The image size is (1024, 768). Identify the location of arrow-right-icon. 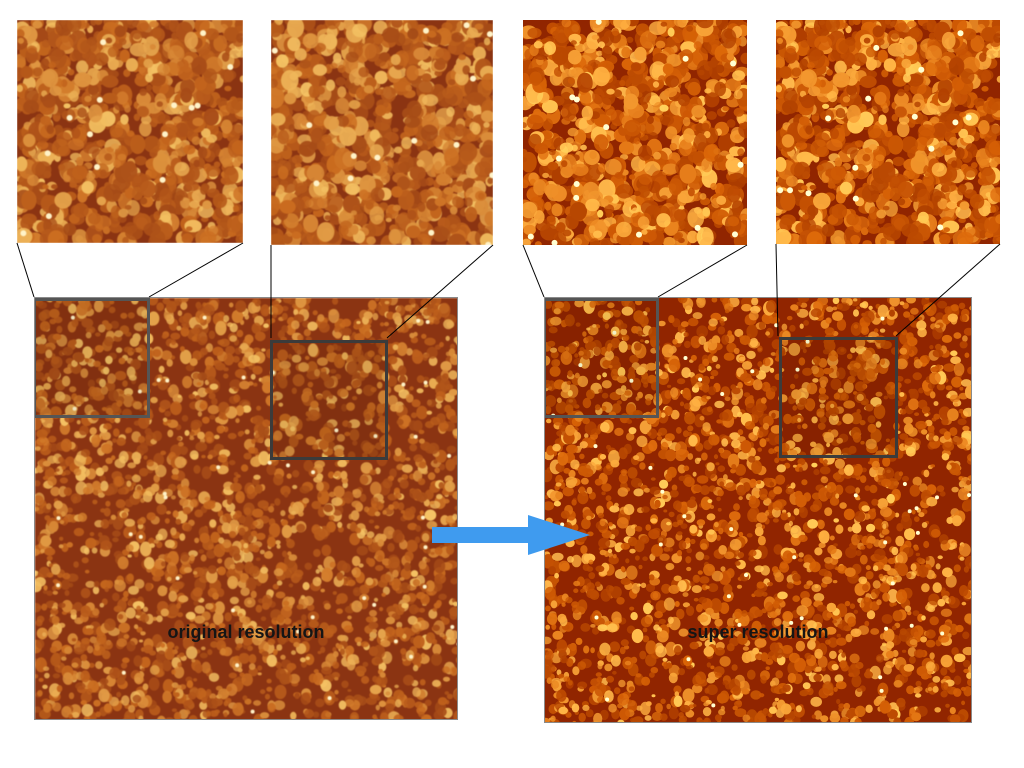
(511, 535).